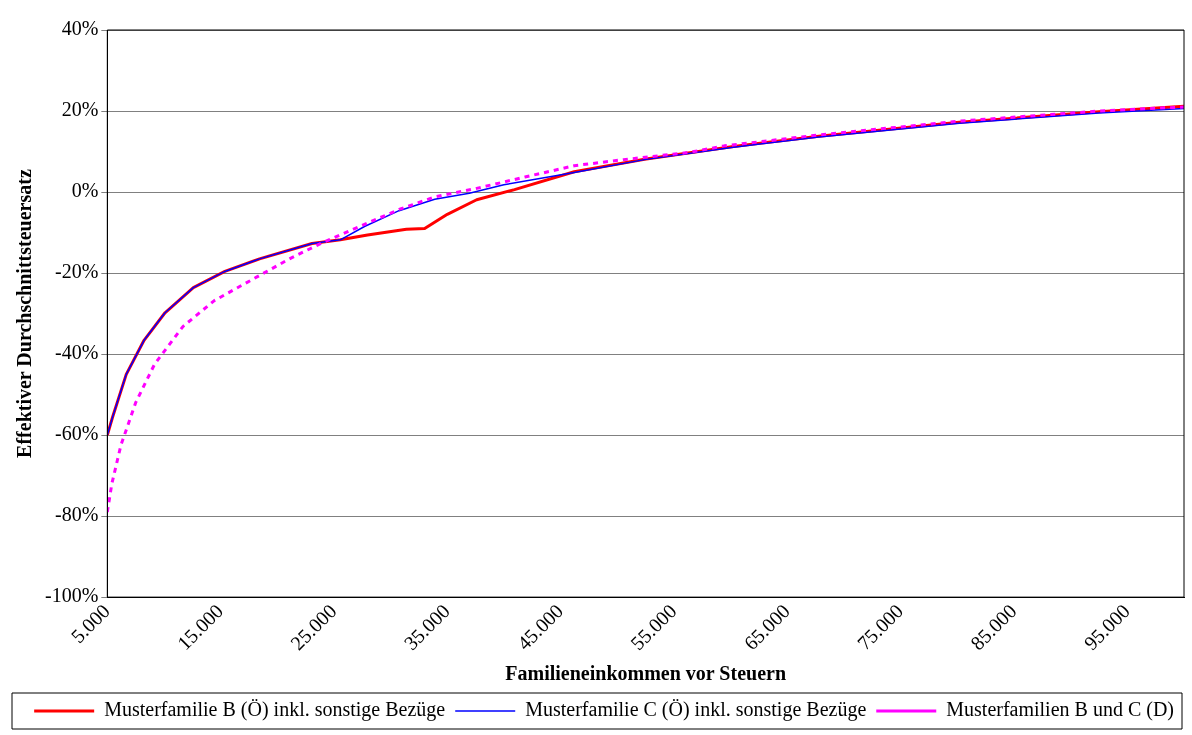  What do you see at coordinates (76, 514) in the screenshot?
I see `y-tick-label: -80%` at bounding box center [76, 514].